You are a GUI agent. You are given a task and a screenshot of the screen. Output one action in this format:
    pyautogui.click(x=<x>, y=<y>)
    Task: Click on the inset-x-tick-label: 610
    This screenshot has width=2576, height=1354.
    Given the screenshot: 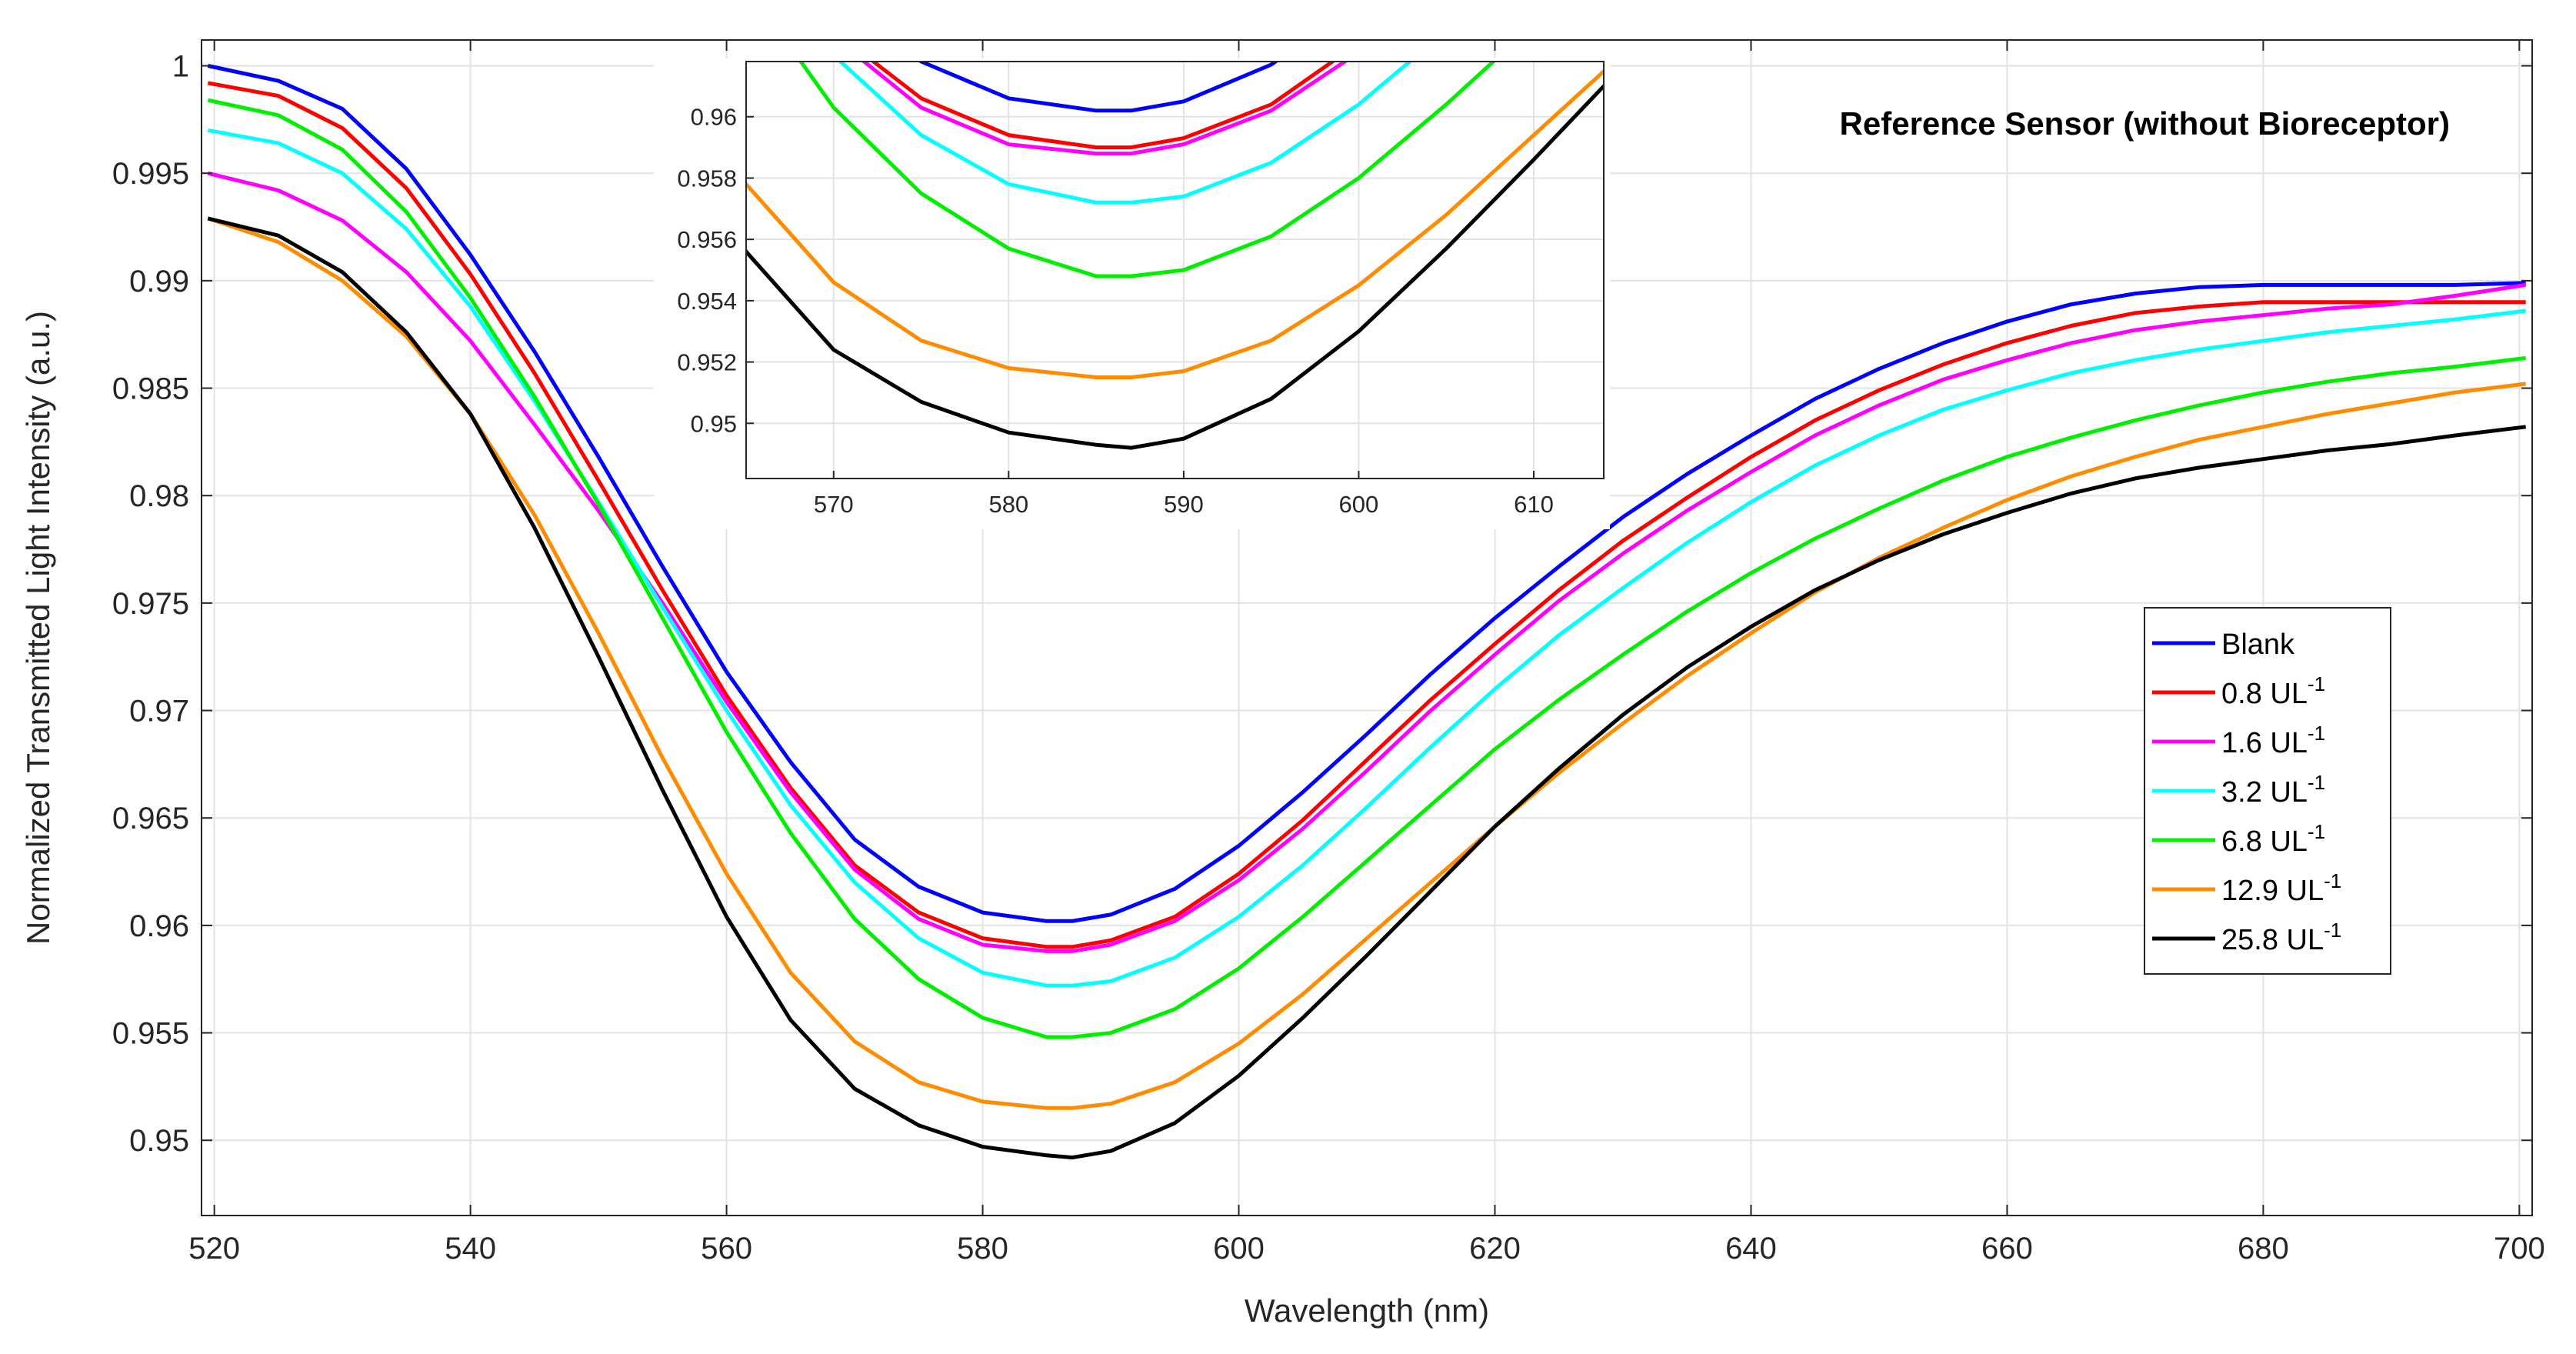 What is the action you would take?
    pyautogui.click(x=1534, y=504)
    